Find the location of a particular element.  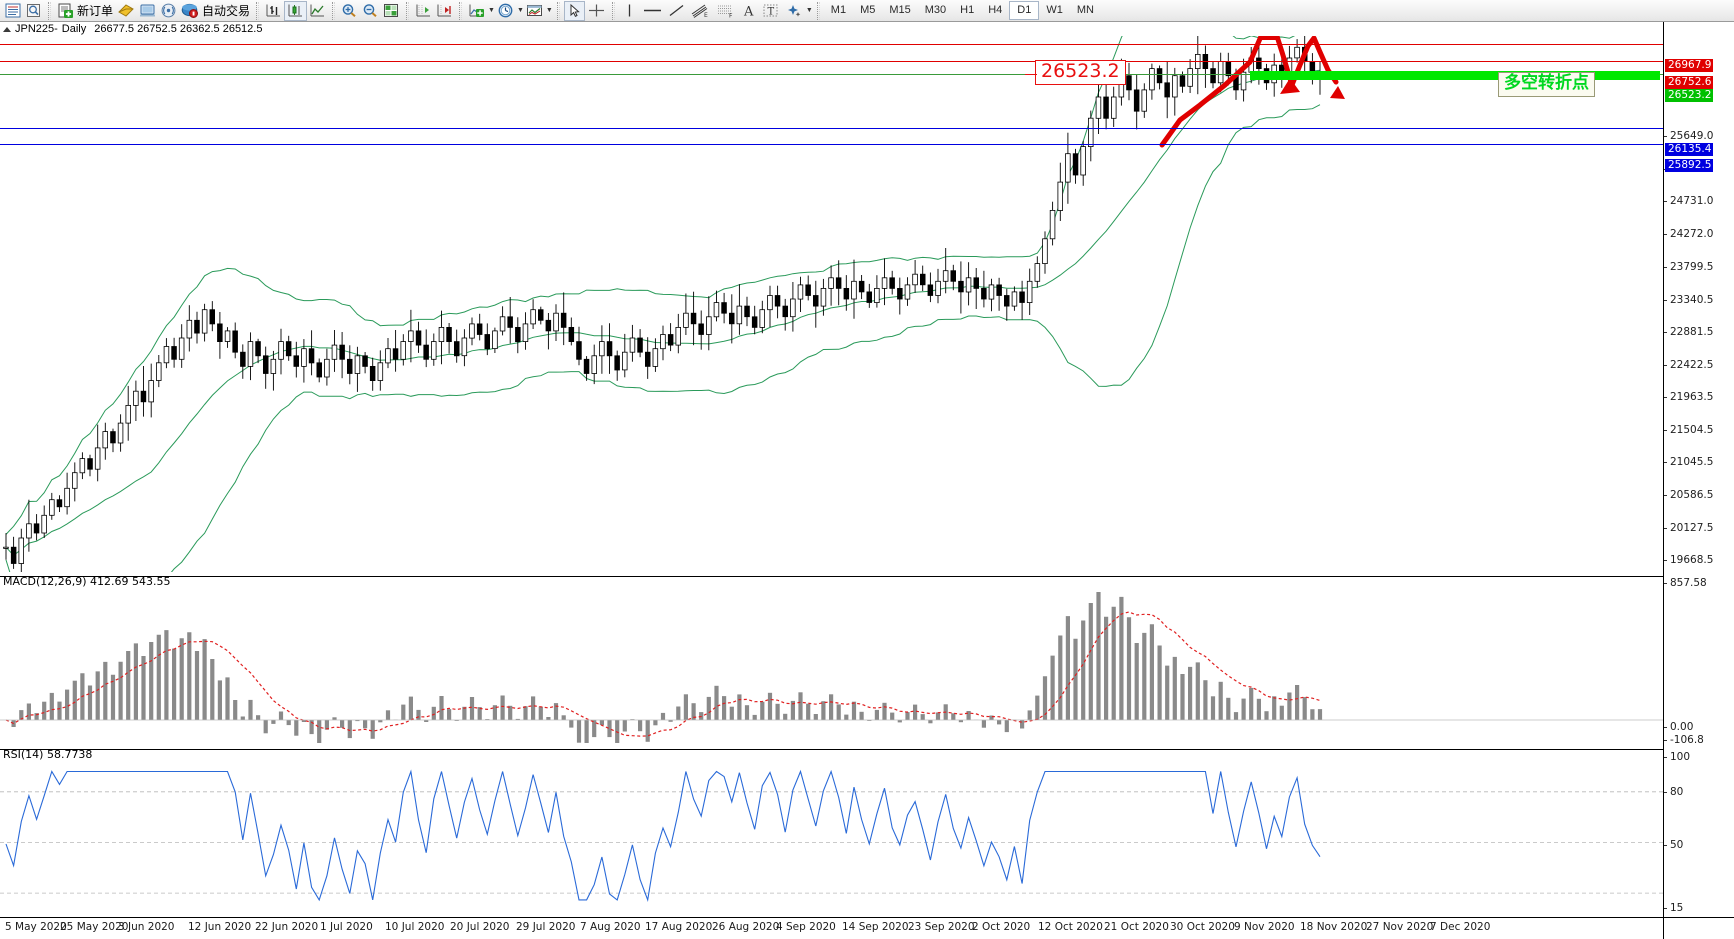

timeframe-m30: M30 is located at coordinates (935, 10).